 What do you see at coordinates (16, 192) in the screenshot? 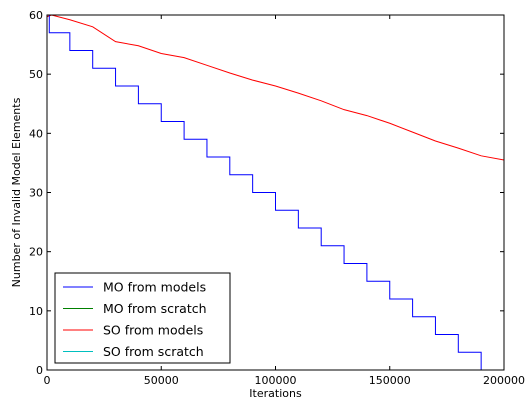
I see `y-axis-label: Number of Invalid Model Elements` at bounding box center [16, 192].